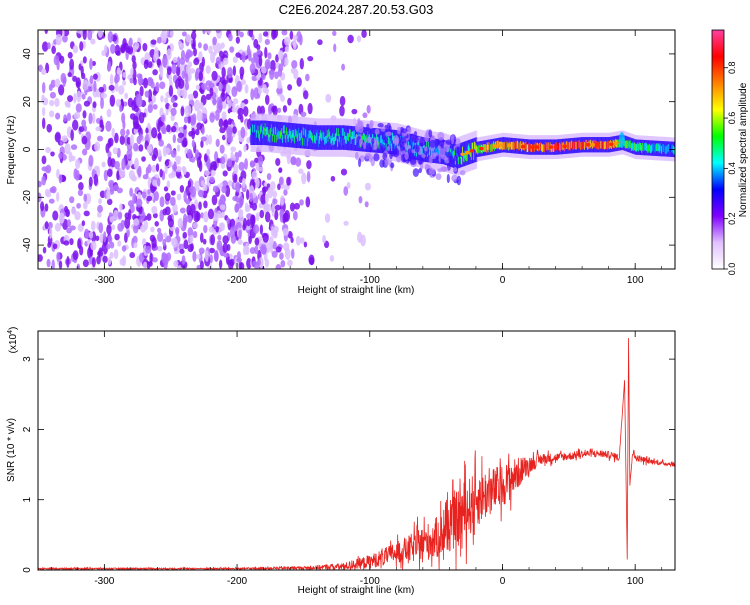 This screenshot has height=605, width=750. Describe the element at coordinates (27, 429) in the screenshot. I see `y-tick-label: 2` at that location.